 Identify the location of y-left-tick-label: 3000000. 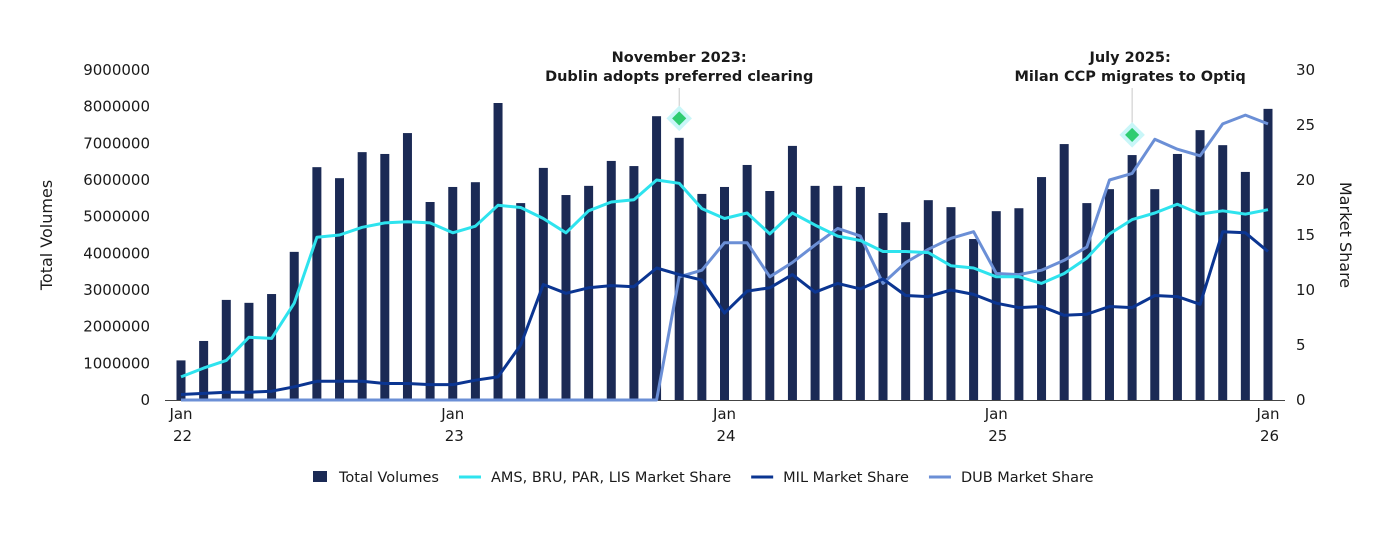
(116, 290).